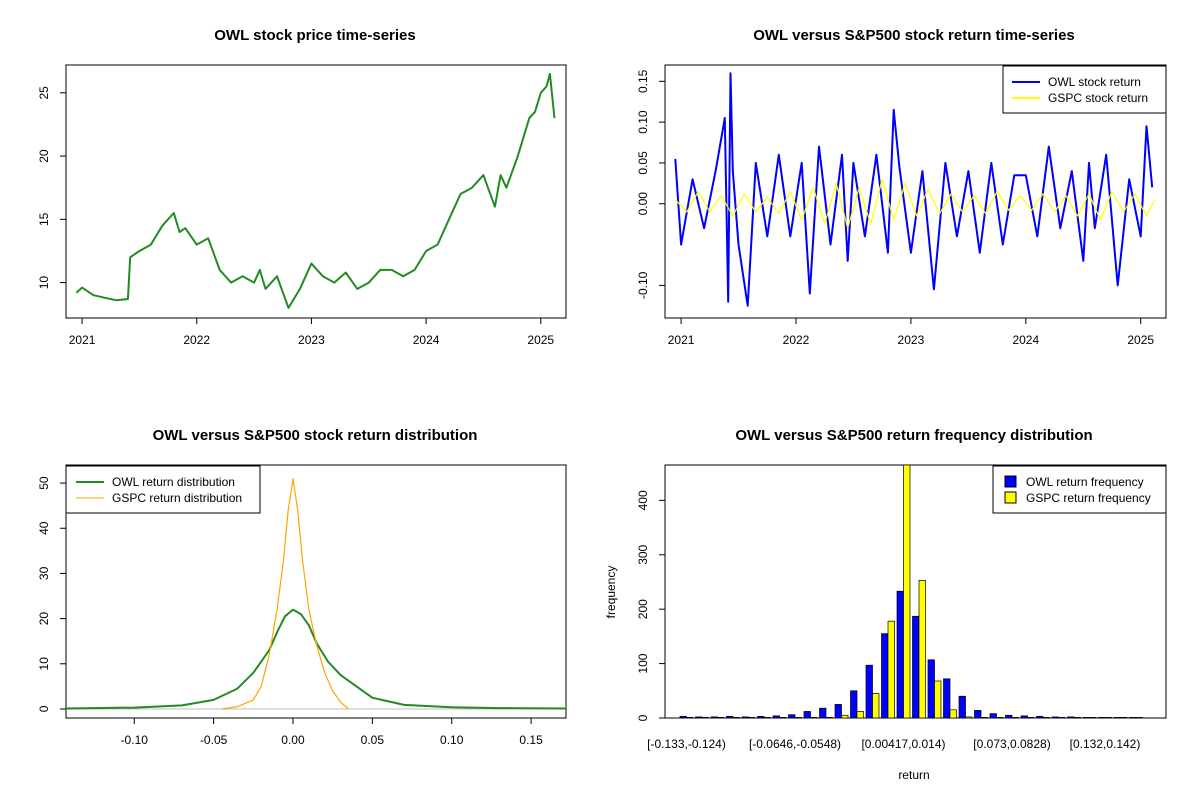 The height and width of the screenshot is (800, 1200). I want to click on returns-plot-frame, so click(915, 191).